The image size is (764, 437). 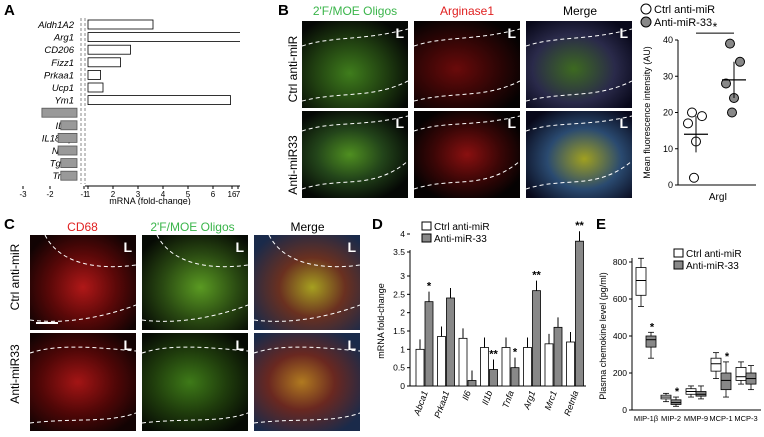 I want to click on panel-label-c: C, so click(x=9, y=224).